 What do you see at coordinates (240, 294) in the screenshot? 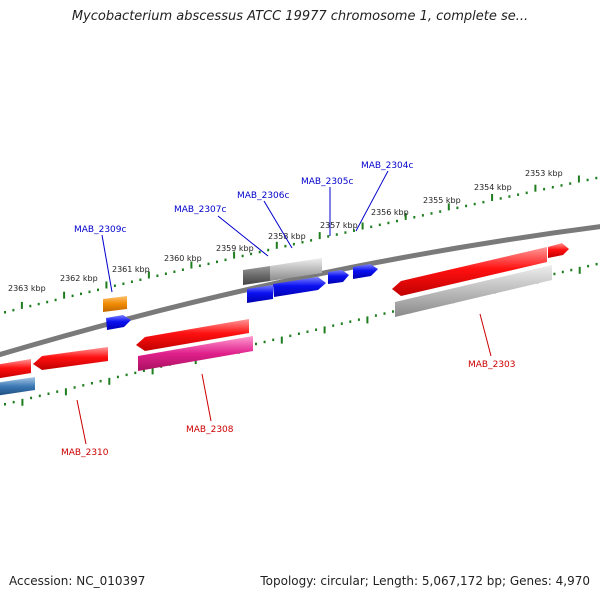
I see `forward-genes` at bounding box center [240, 294].